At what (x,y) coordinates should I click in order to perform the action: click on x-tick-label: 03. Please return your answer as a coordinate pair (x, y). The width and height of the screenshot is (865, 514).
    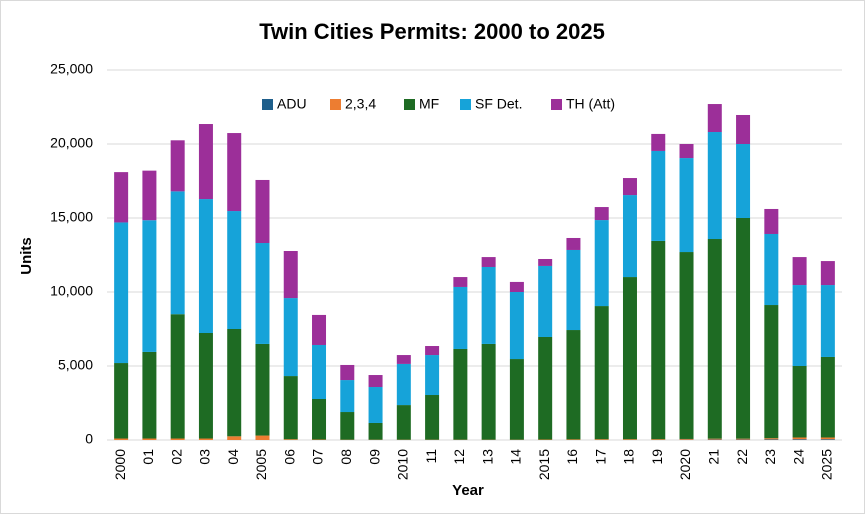
    Looking at the image, I should click on (205, 457).